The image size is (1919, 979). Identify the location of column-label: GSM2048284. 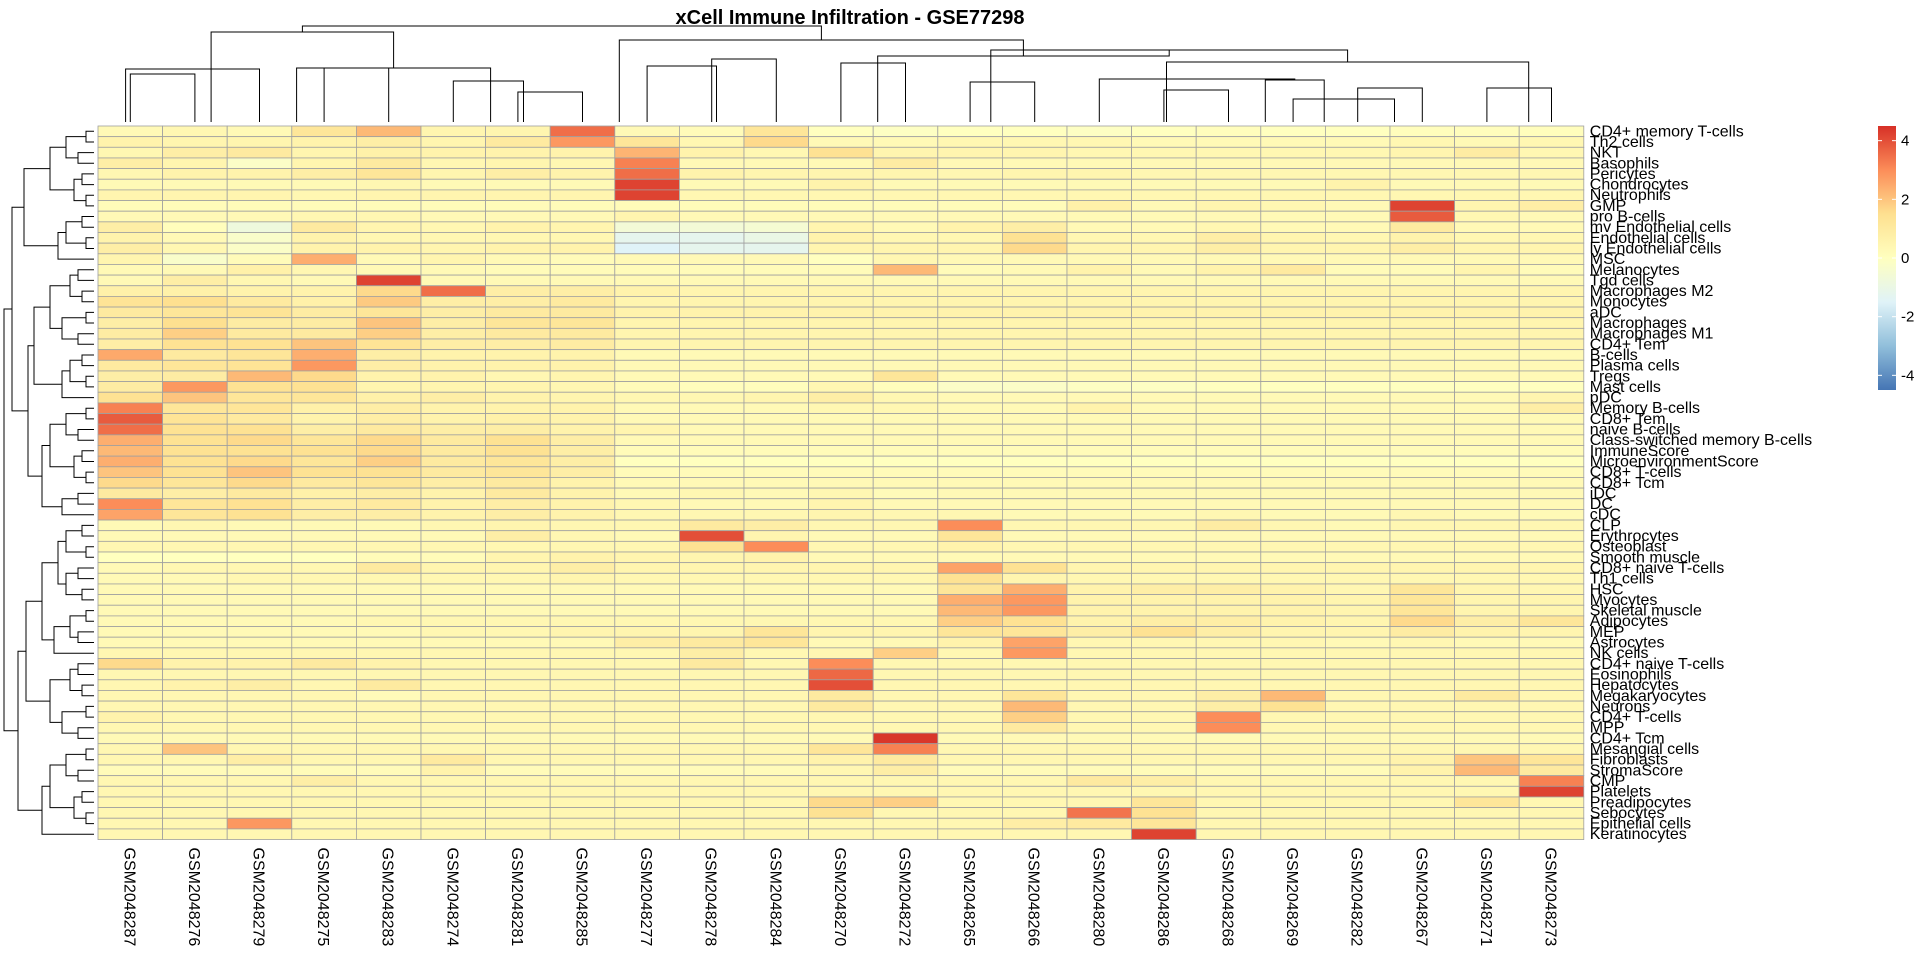
(774, 897).